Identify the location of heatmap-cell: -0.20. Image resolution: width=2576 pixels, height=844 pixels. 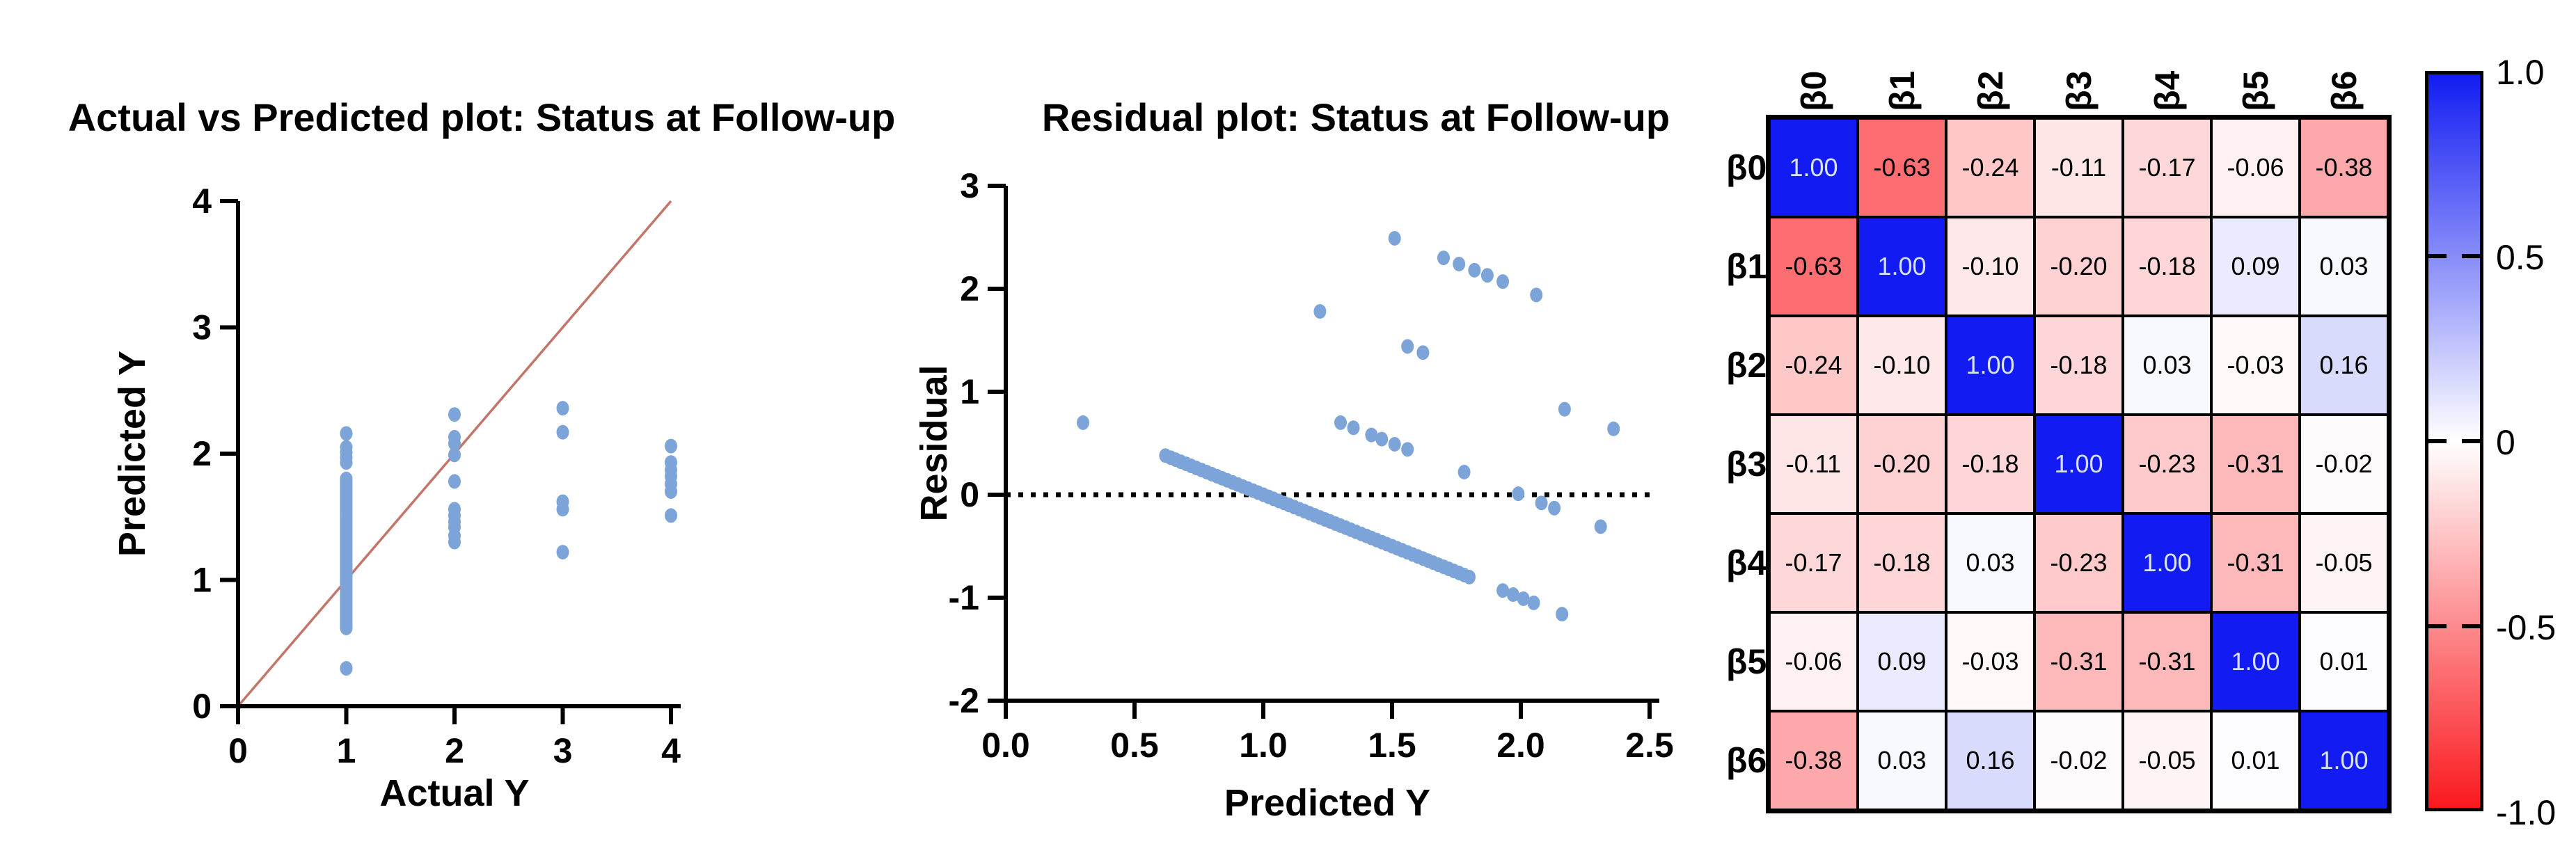
(2078, 266).